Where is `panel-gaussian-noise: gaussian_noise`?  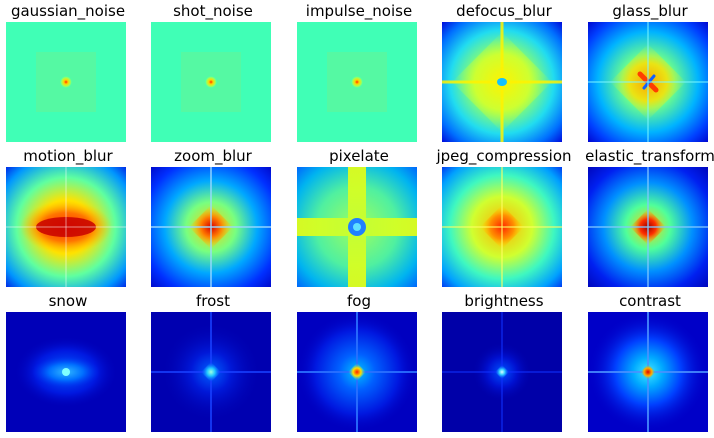 panel-gaussian-noise: gaussian_noise is located at coordinates (68, 72).